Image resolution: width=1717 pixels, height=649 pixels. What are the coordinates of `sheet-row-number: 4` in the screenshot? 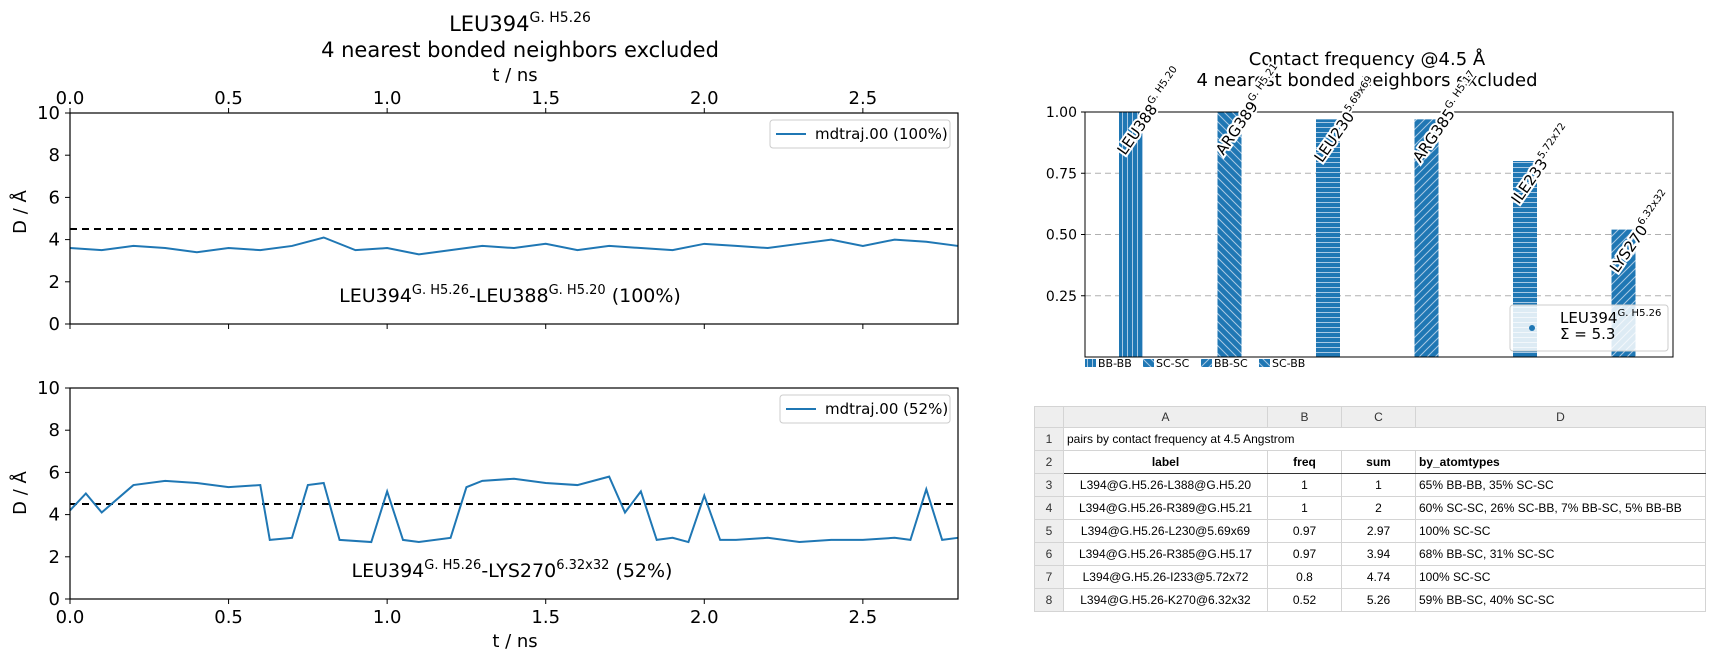 It's located at (1049, 508).